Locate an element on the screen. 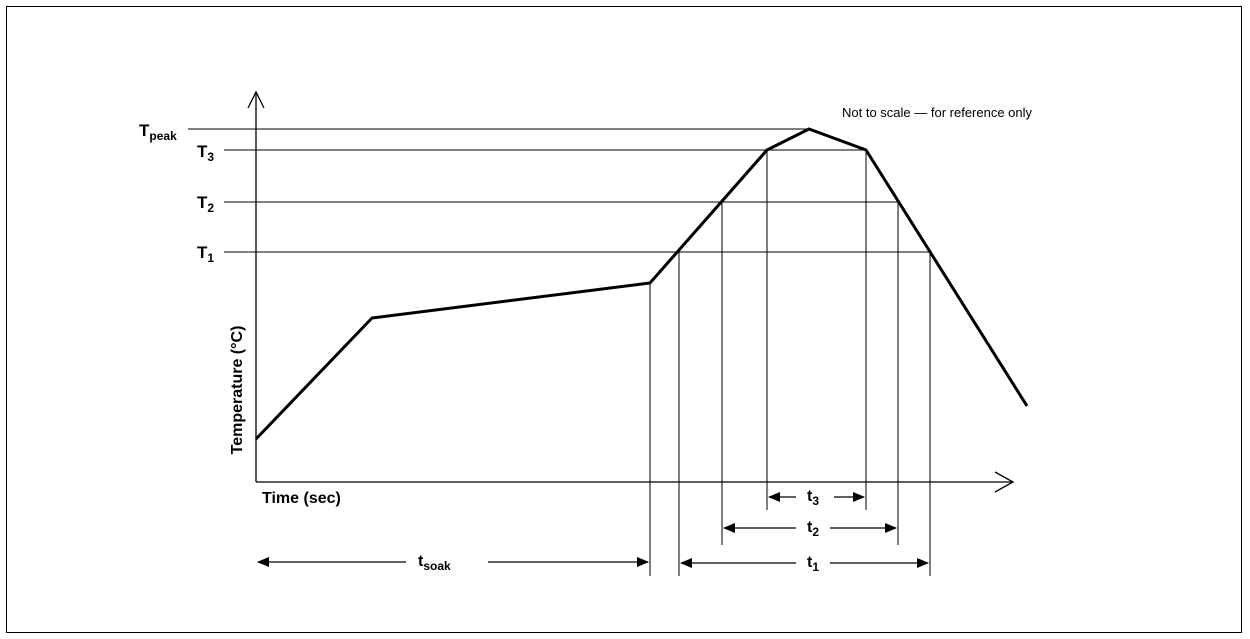 Image resolution: width=1250 pixels, height=639 pixels. t3-interval-label: t3 is located at coordinates (813, 498).